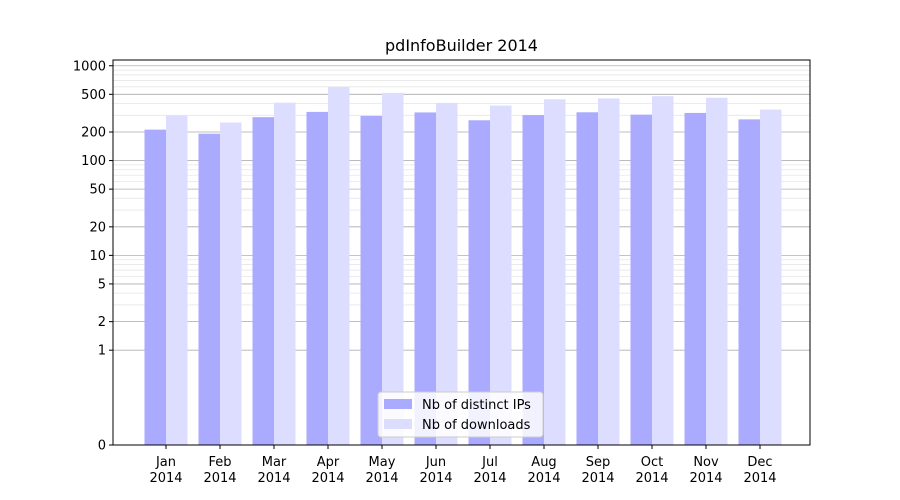  Describe the element at coordinates (102, 351) in the screenshot. I see `y-tick-label: 1` at that location.